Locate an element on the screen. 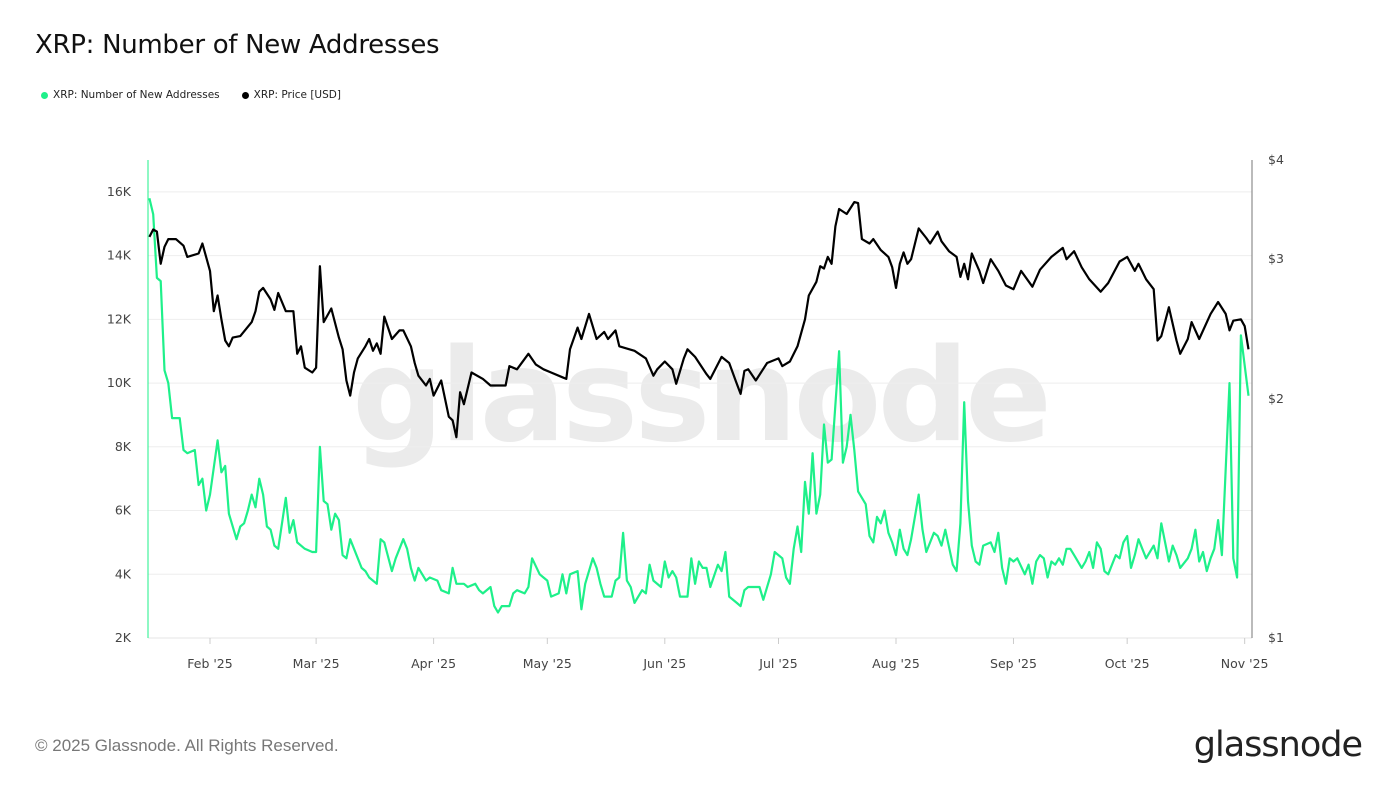  left-axis-tick-label: 10K is located at coordinates (119, 382).